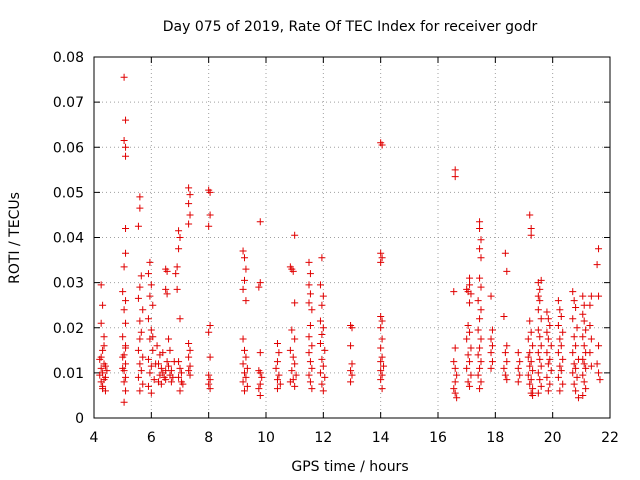 The image size is (640, 480). Describe the element at coordinates (495, 438) in the screenshot. I see `x-tick-label: 18` at that location.